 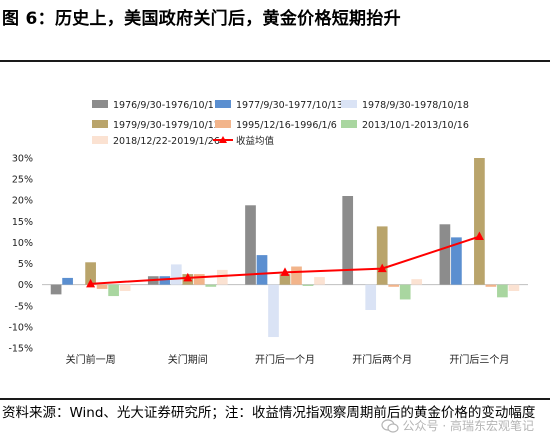 What do you see at coordinates (24, 306) in the screenshot?
I see `y-tick-label: -5%` at bounding box center [24, 306].